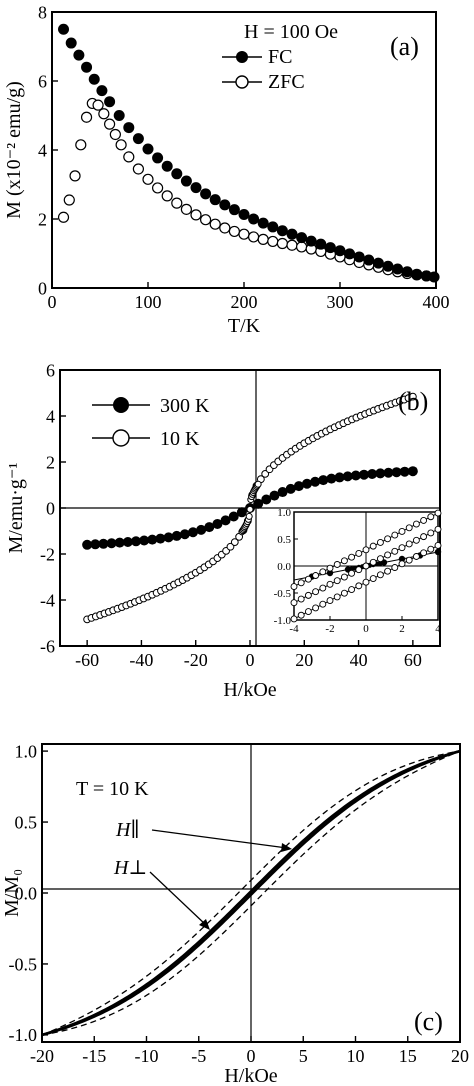 This screenshot has height=1086, width=474. I want to click on x-tick-label: 0, so click(250, 660).